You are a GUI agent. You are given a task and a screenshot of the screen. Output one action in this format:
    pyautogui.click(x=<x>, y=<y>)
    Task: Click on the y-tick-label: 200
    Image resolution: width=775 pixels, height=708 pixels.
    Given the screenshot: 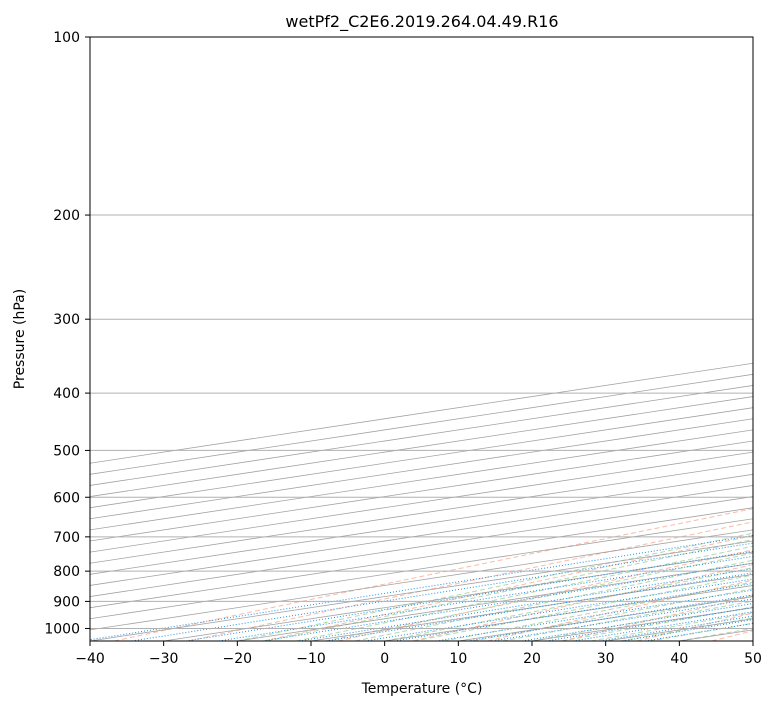 What is the action you would take?
    pyautogui.click(x=66, y=216)
    